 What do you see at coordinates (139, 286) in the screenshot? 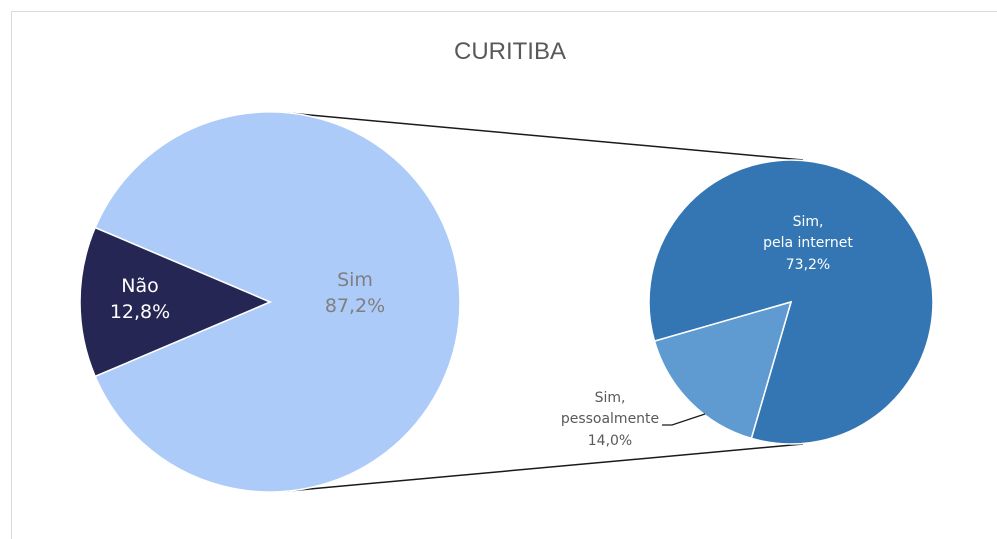
I see `slice-label-nao-name: Não` at bounding box center [139, 286].